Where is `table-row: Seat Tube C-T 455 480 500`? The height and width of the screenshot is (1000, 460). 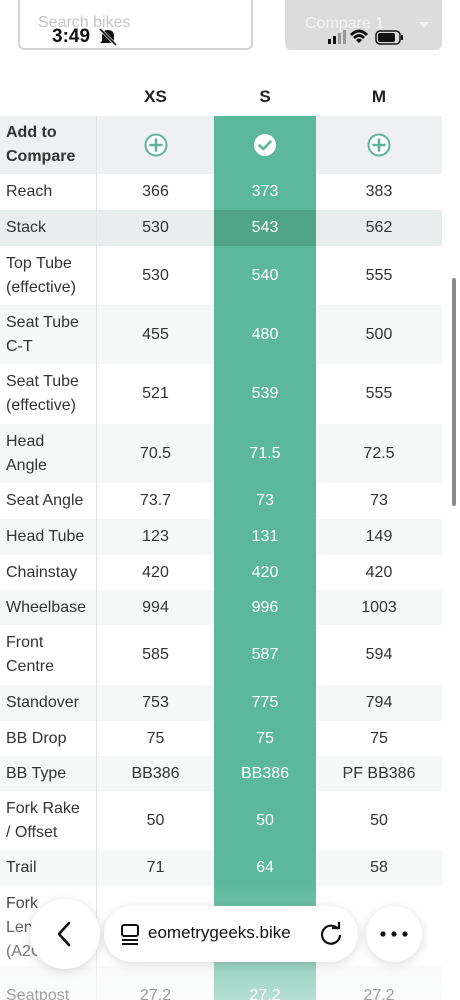 table-row: Seat Tube C-T 455 480 500 is located at coordinates (221, 334).